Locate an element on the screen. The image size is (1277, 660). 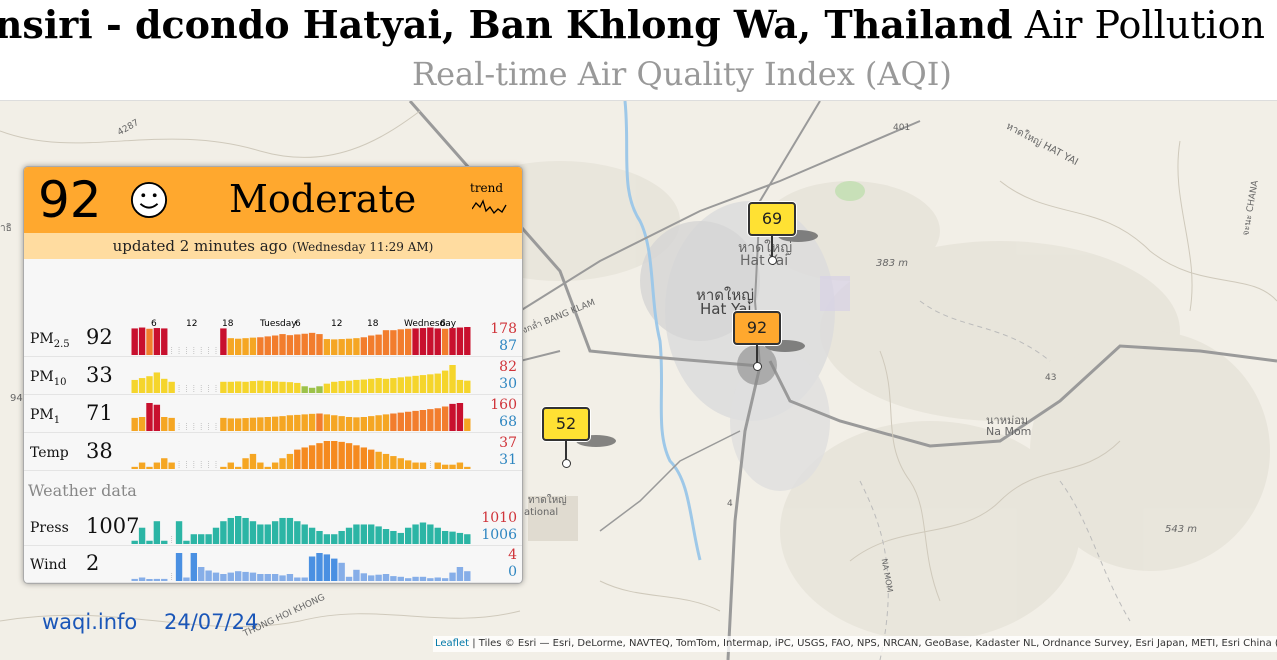
row-temp: Temp 38 37 31 is located at coordinates (273, 453).